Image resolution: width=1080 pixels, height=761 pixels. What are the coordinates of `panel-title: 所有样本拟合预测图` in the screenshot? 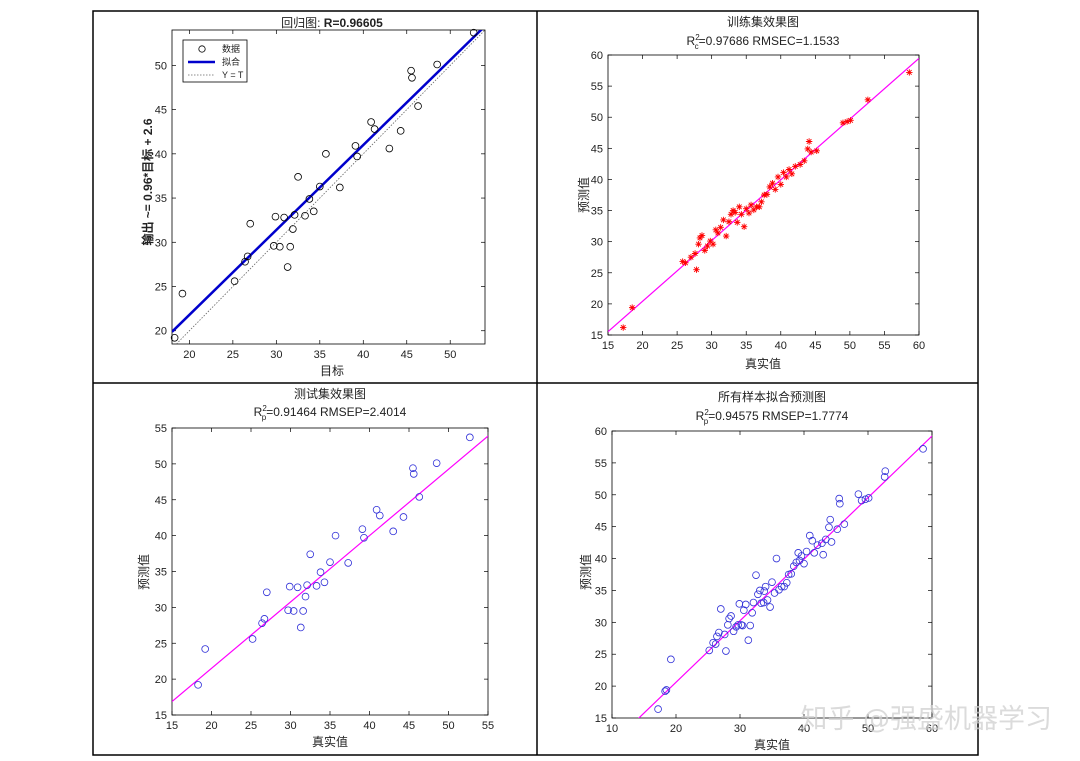 It's located at (772, 396).